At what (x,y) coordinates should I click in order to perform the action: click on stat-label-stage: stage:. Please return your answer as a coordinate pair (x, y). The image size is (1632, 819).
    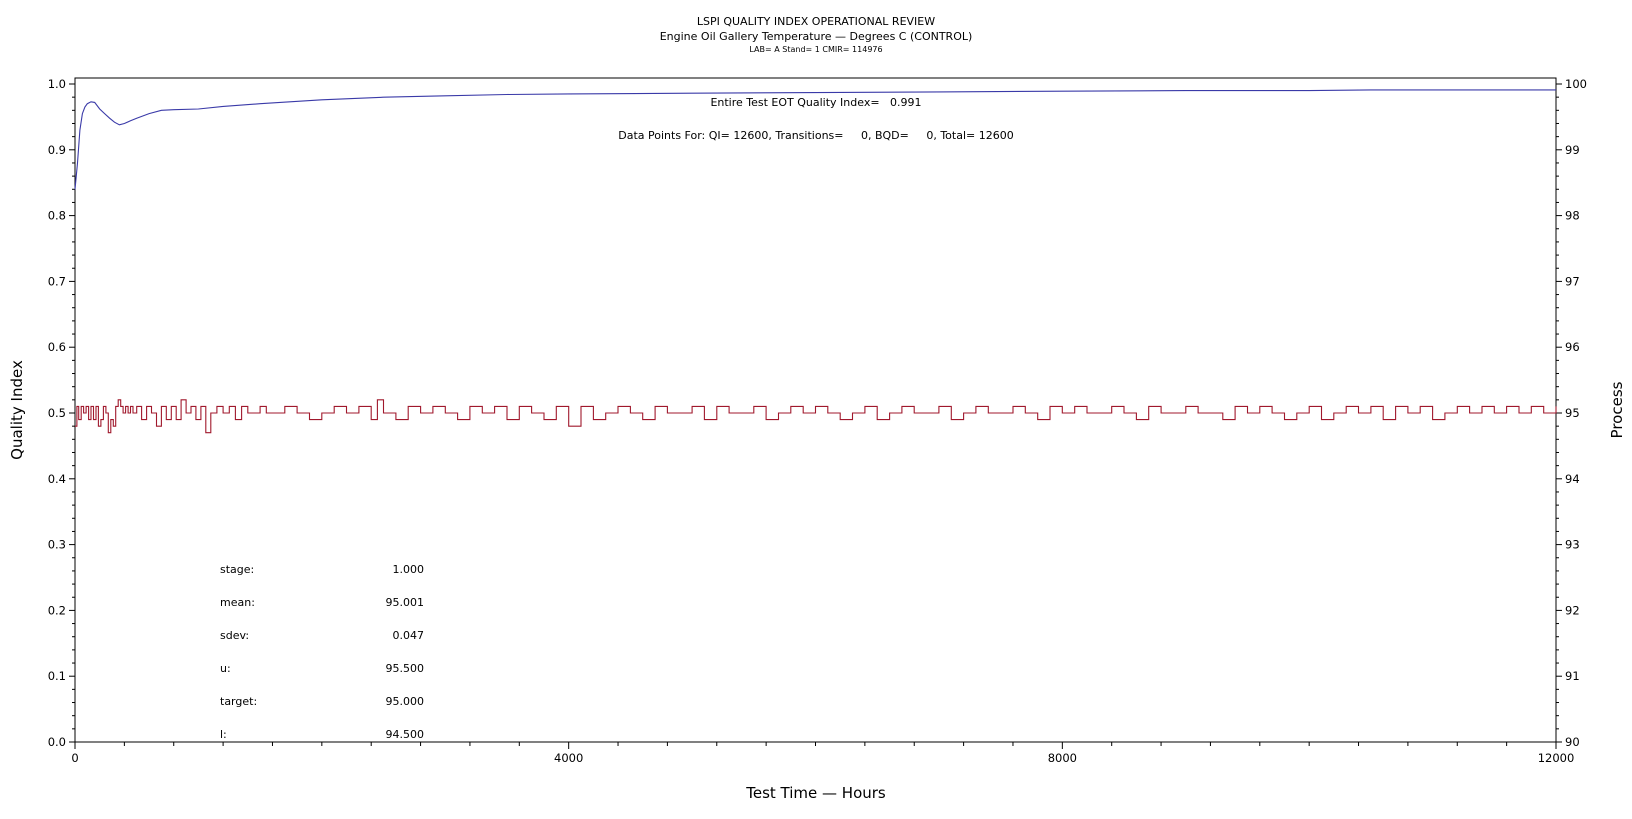
    Looking at the image, I should click on (237, 569).